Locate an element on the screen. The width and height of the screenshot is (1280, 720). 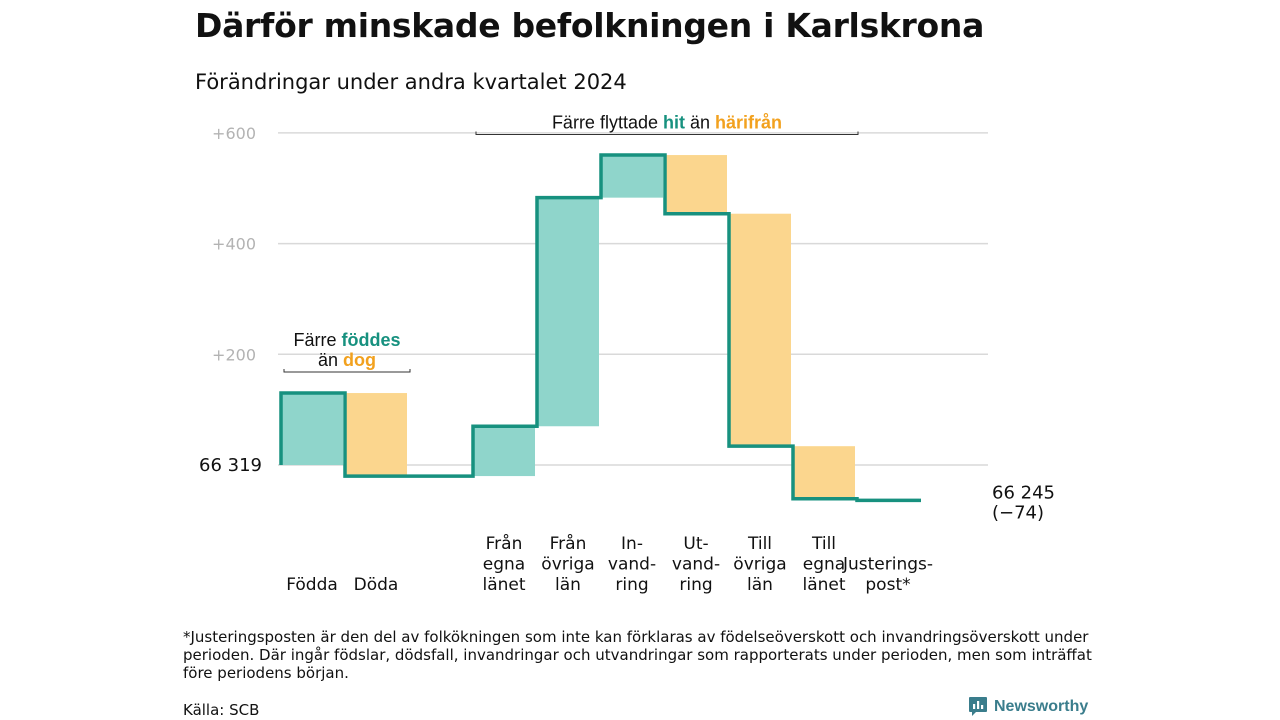
bar-invandring is located at coordinates (632, 176).